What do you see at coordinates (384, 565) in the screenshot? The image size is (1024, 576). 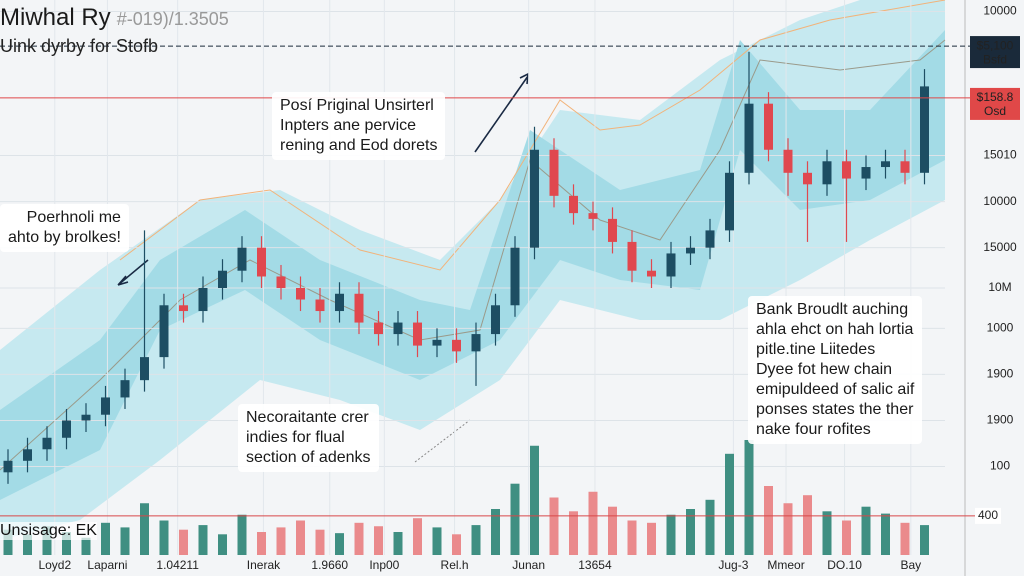 I see `x-tick-label: Inp00` at bounding box center [384, 565].